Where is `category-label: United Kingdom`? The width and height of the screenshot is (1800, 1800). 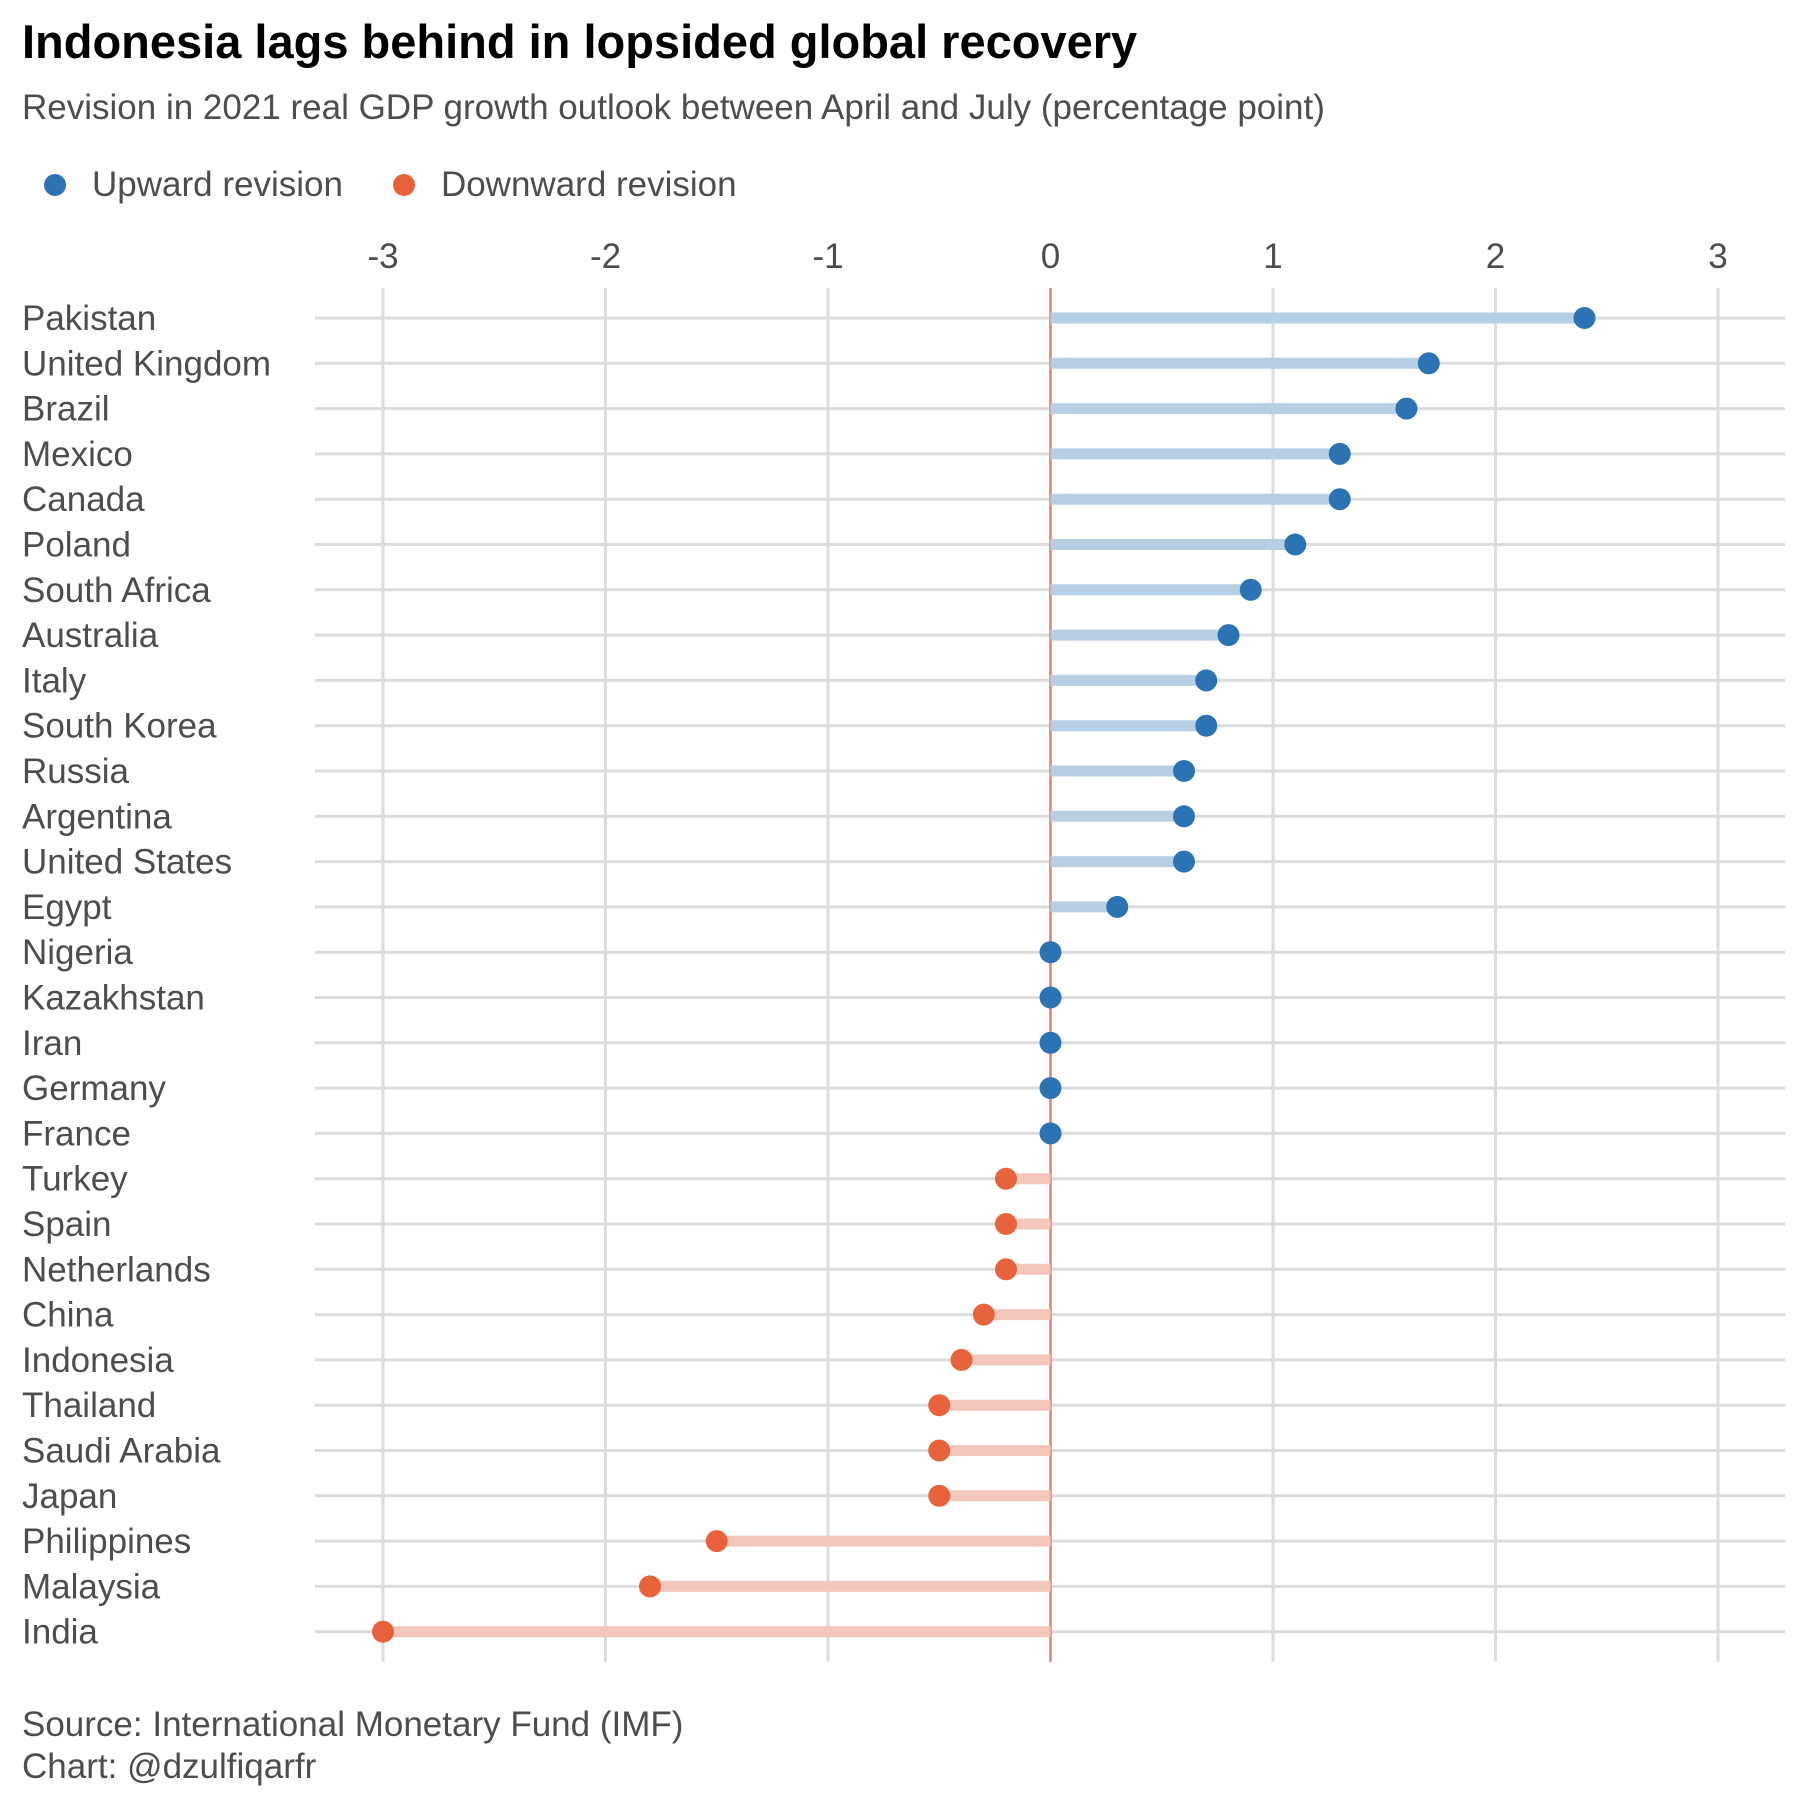 category-label: United Kingdom is located at coordinates (146, 363).